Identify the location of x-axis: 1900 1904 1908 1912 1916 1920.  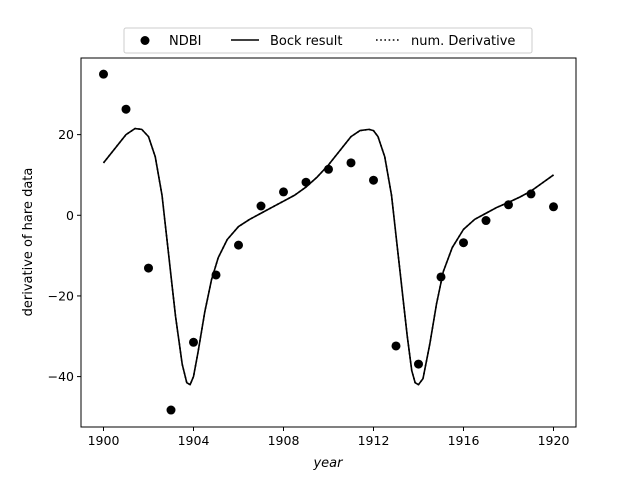
(329, 437).